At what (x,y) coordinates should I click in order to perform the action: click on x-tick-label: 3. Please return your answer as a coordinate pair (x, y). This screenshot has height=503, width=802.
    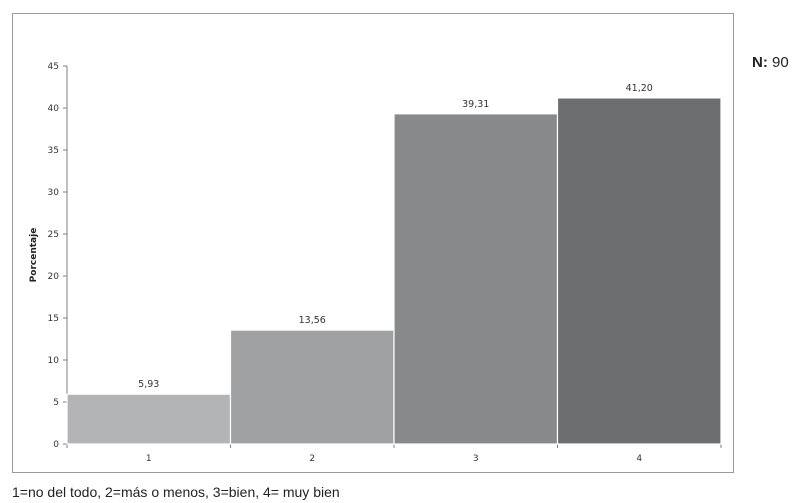
    Looking at the image, I should click on (476, 459).